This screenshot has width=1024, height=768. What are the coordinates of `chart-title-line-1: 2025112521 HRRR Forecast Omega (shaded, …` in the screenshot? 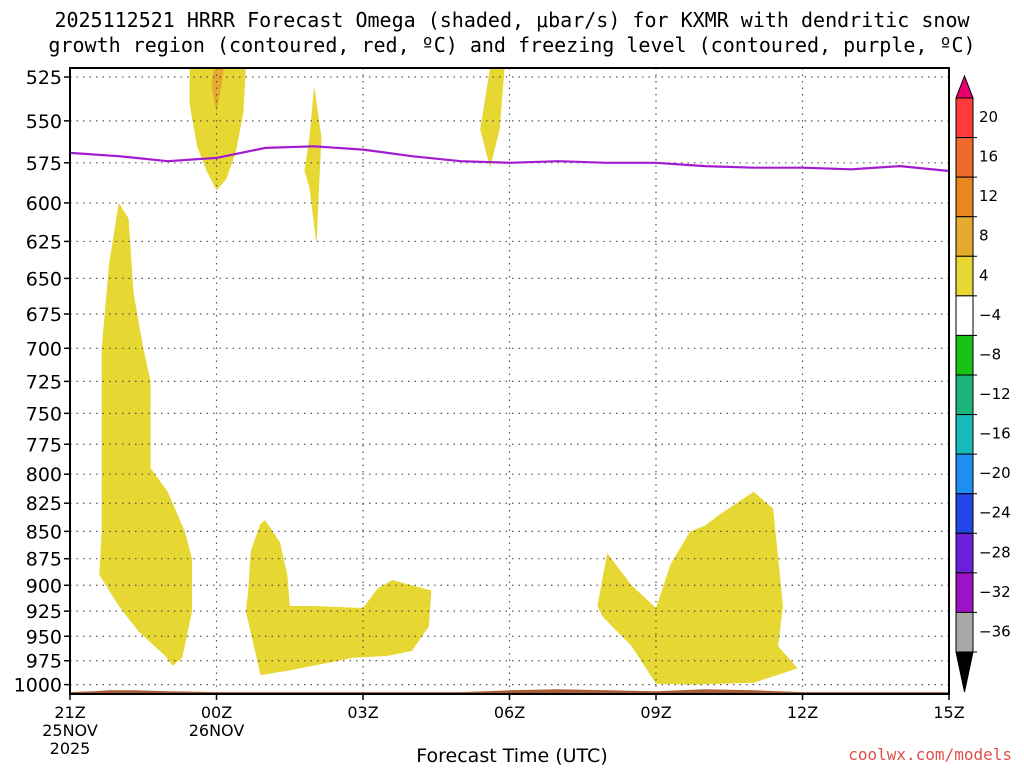 It's located at (512, 20).